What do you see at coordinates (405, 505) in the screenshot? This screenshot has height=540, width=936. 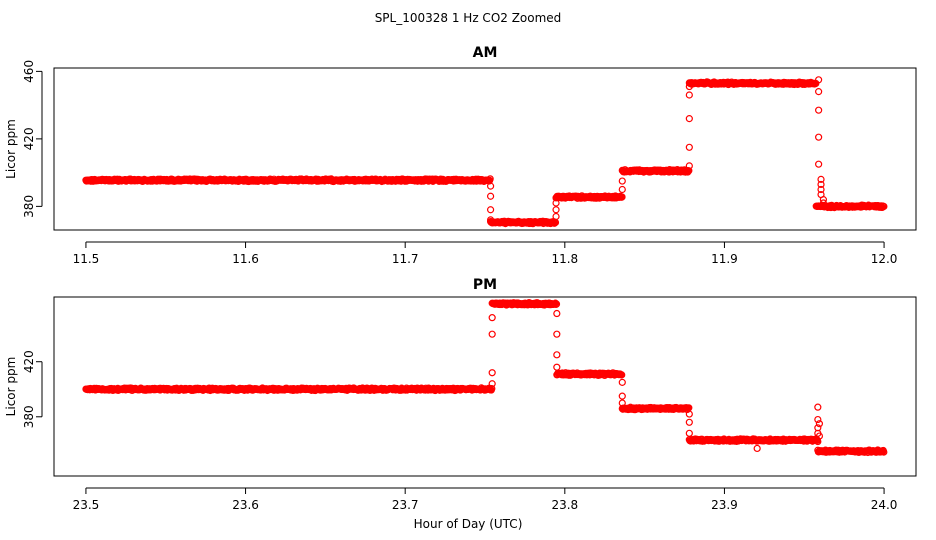 I see `x-tick-label: 23.7` at bounding box center [405, 505].